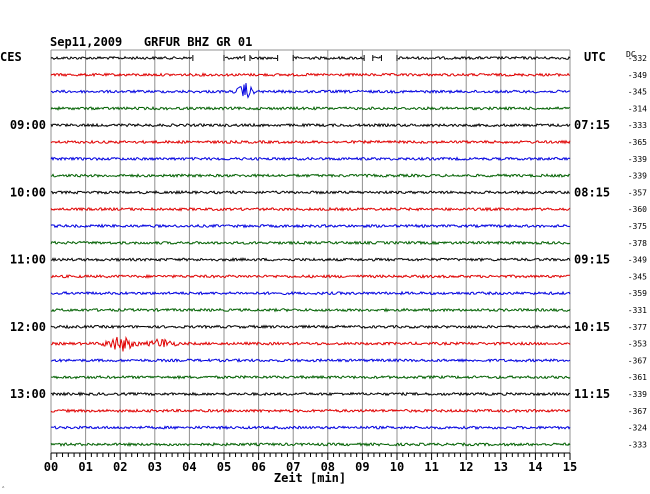 Image resolution: width=650 pixels, height=494 pixels. I want to click on x-tick-label: 01, so click(85, 467).